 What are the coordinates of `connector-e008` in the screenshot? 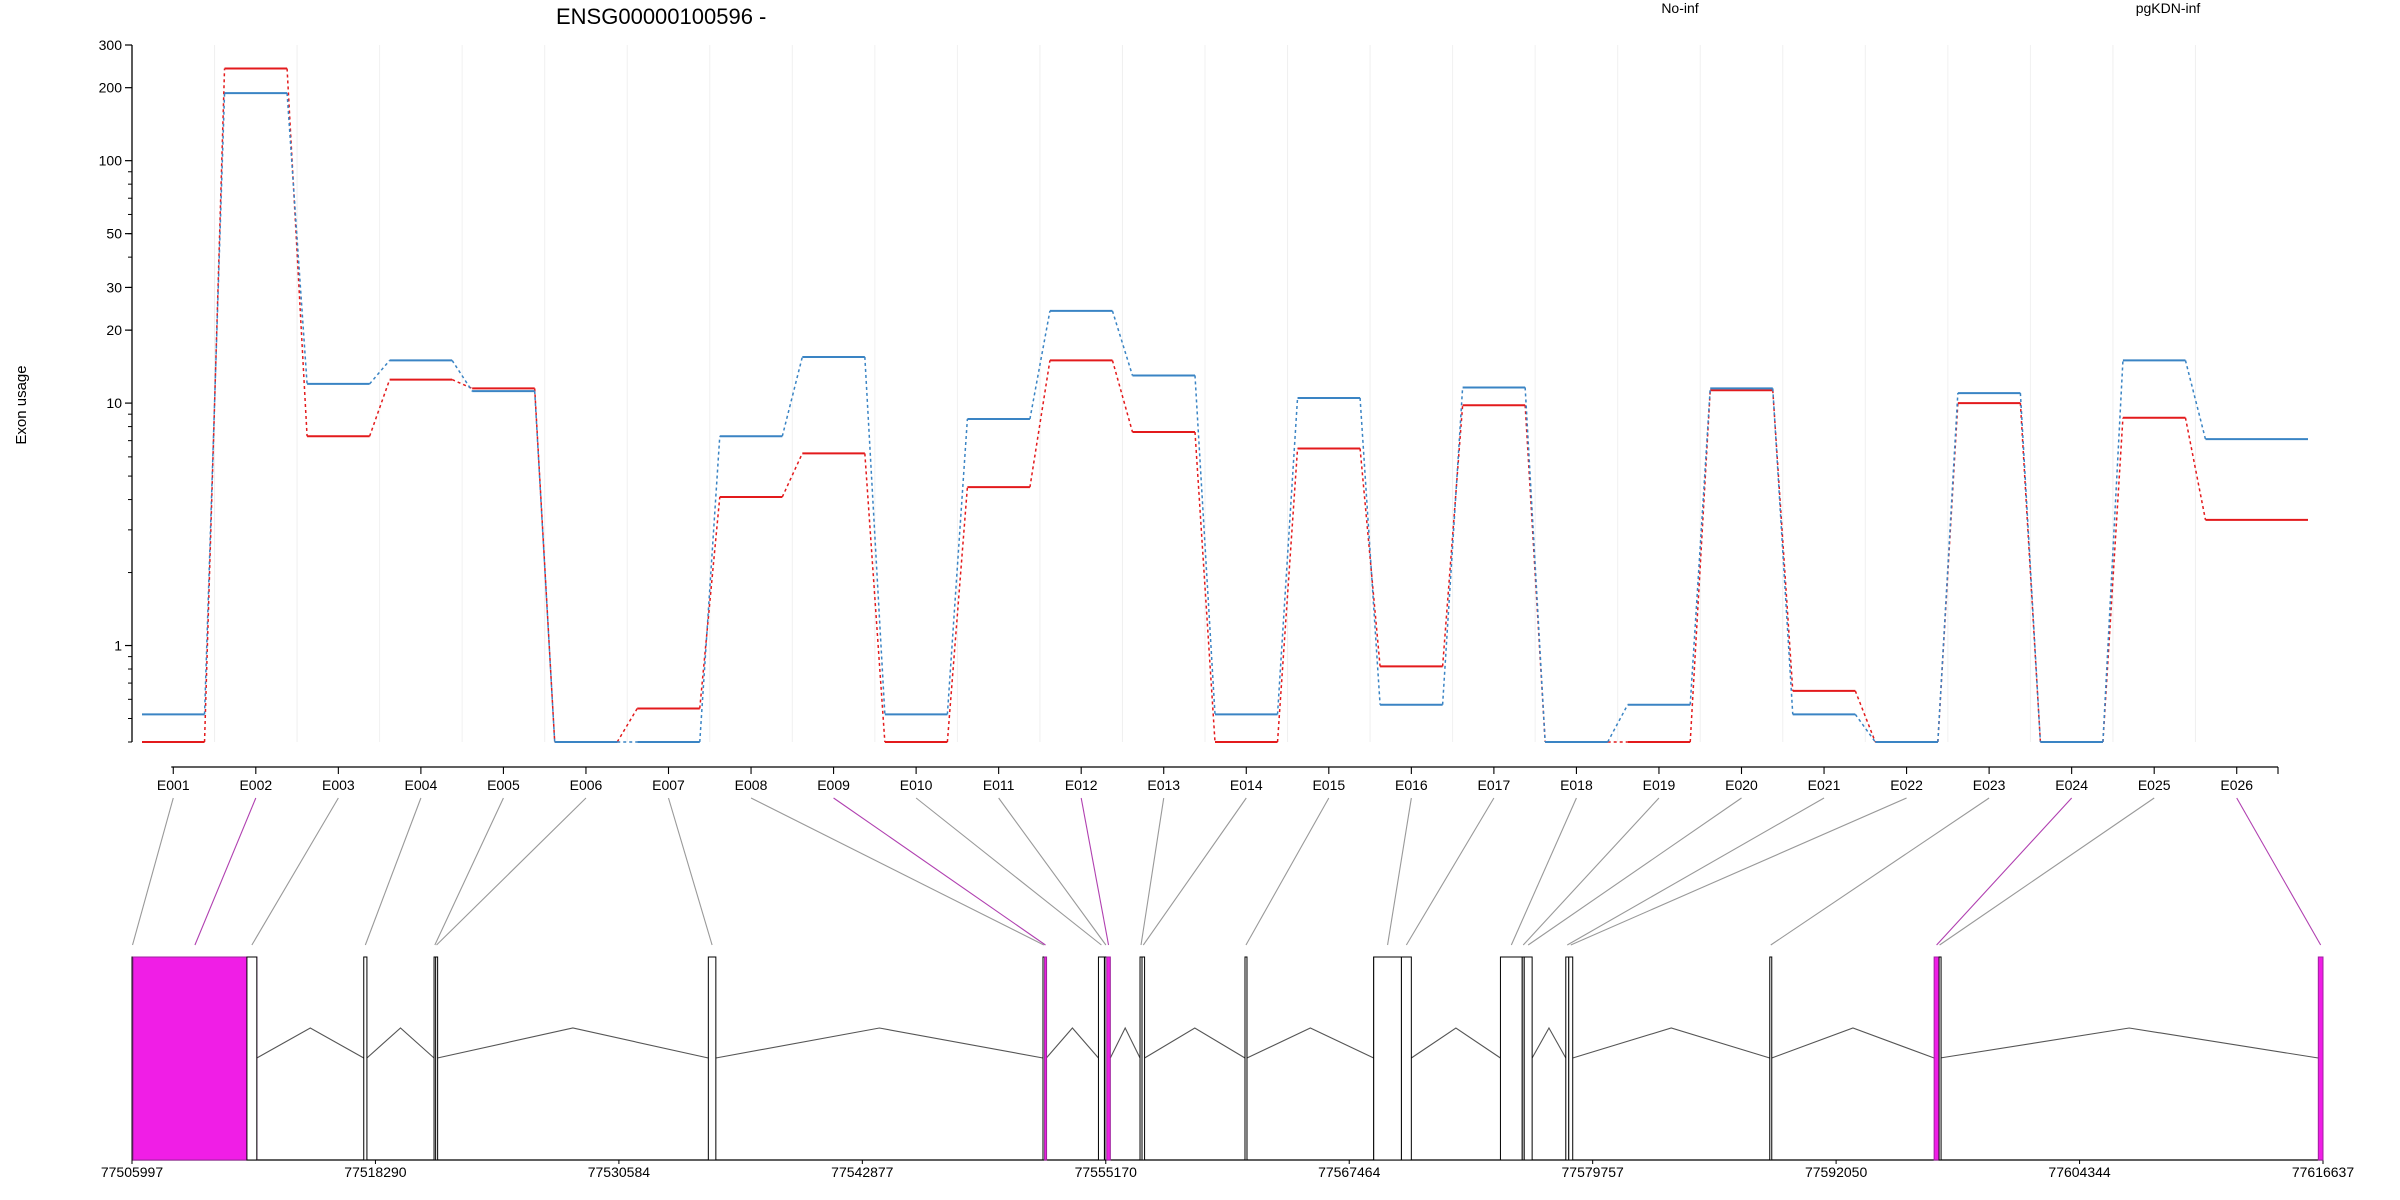 It's located at (897, 871).